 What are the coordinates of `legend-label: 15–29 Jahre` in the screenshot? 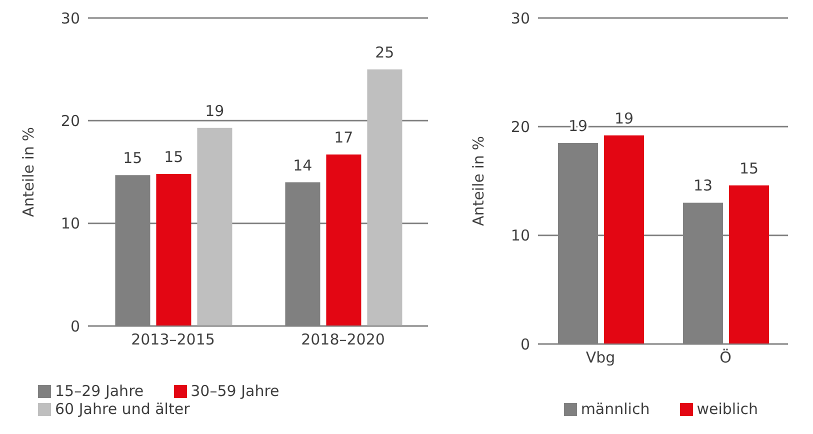 It's located at (99, 391).